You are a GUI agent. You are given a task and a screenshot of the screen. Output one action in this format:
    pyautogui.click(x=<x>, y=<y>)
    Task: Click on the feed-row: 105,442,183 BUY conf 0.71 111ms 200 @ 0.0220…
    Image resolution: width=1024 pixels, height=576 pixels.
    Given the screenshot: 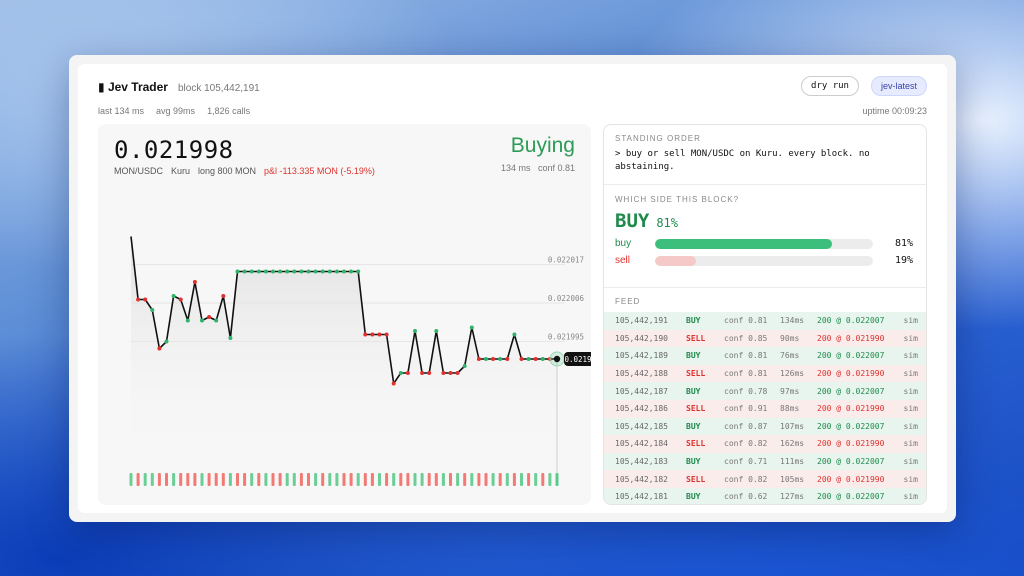 What is the action you would take?
    pyautogui.click(x=765, y=461)
    